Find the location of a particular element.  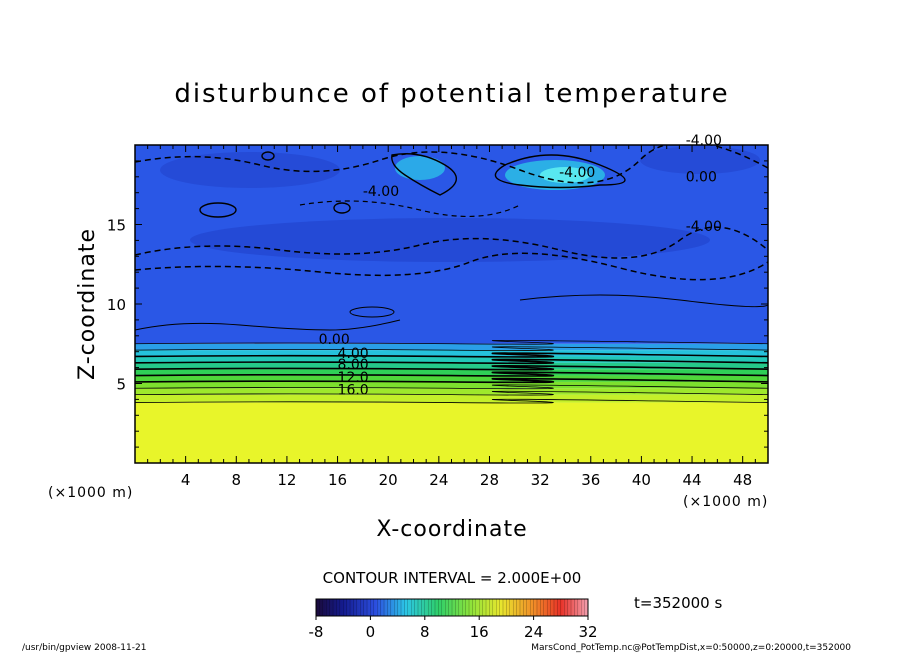

colorbar-tick-label: 0 is located at coordinates (371, 632).